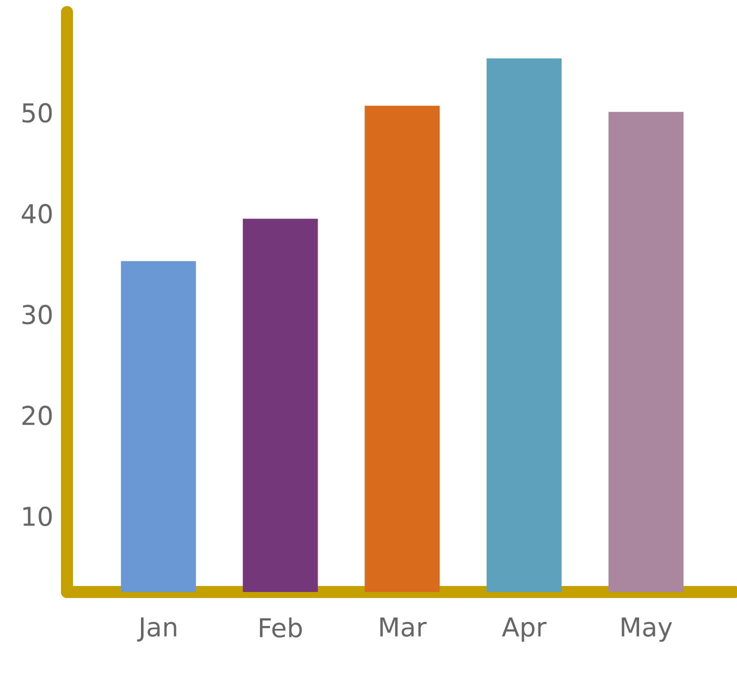 The width and height of the screenshot is (737, 675). What do you see at coordinates (37, 516) in the screenshot?
I see `y-tick-label: 10` at bounding box center [37, 516].